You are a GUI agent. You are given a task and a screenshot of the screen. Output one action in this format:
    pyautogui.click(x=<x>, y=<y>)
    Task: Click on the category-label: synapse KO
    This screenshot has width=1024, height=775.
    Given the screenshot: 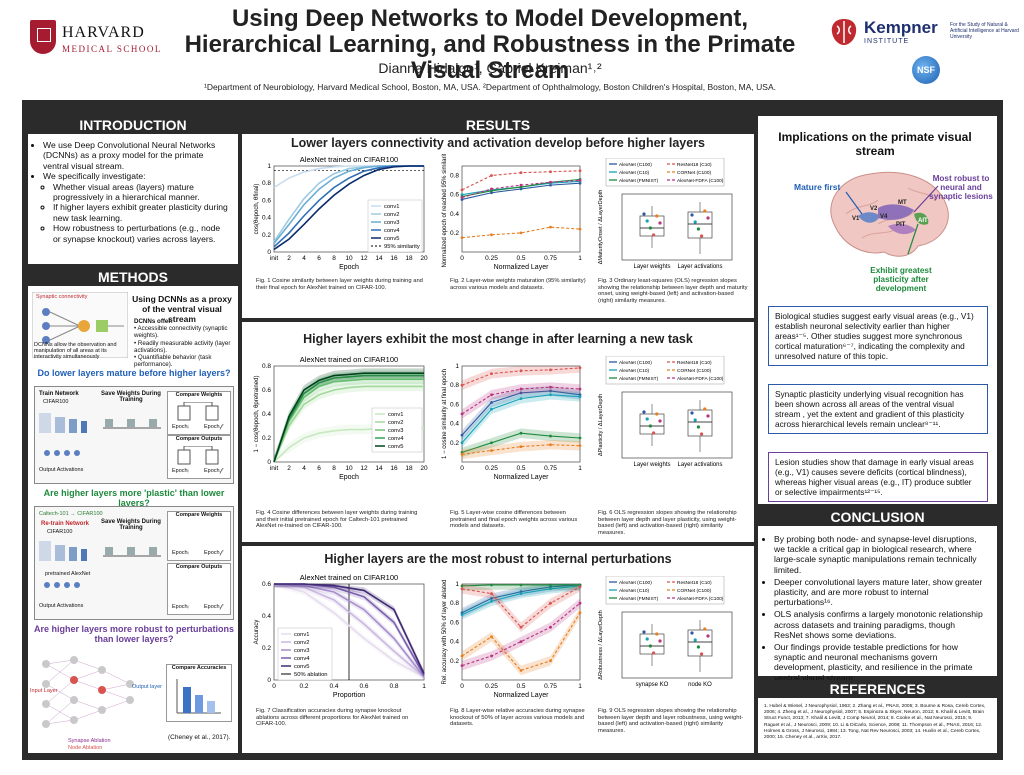 What is the action you would take?
    pyautogui.click(x=652, y=685)
    